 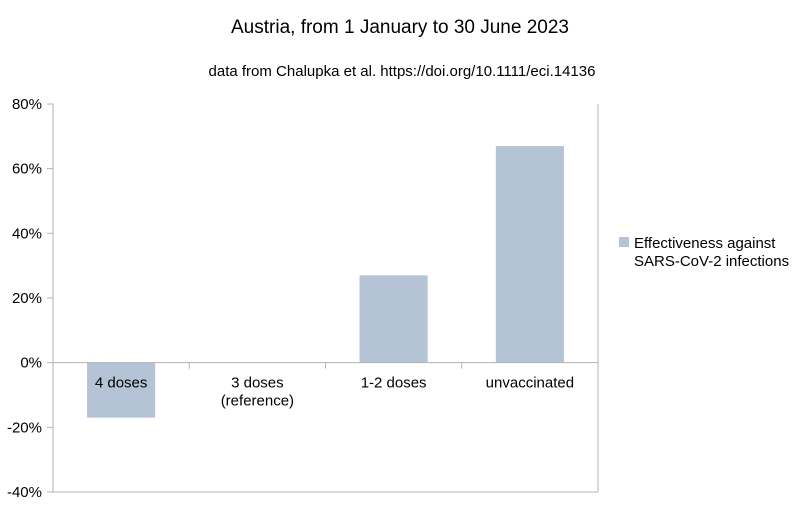 What do you see at coordinates (121, 383) in the screenshot?
I see `x-tick-label: 4 doses` at bounding box center [121, 383].